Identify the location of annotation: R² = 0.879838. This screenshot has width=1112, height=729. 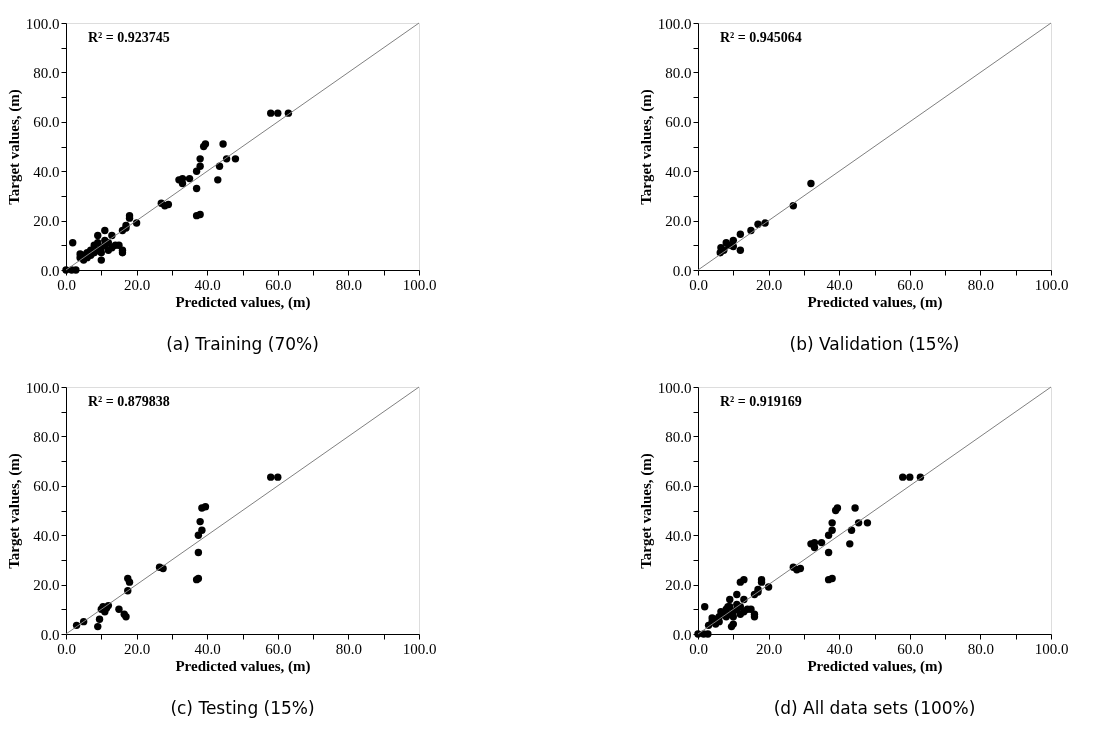
(129, 401).